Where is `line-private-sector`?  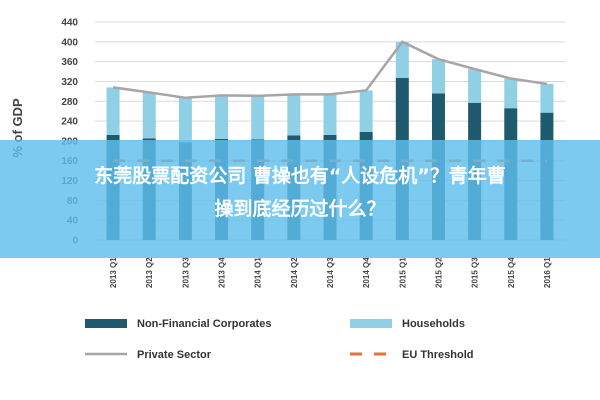 line-private-sector is located at coordinates (330, 70).